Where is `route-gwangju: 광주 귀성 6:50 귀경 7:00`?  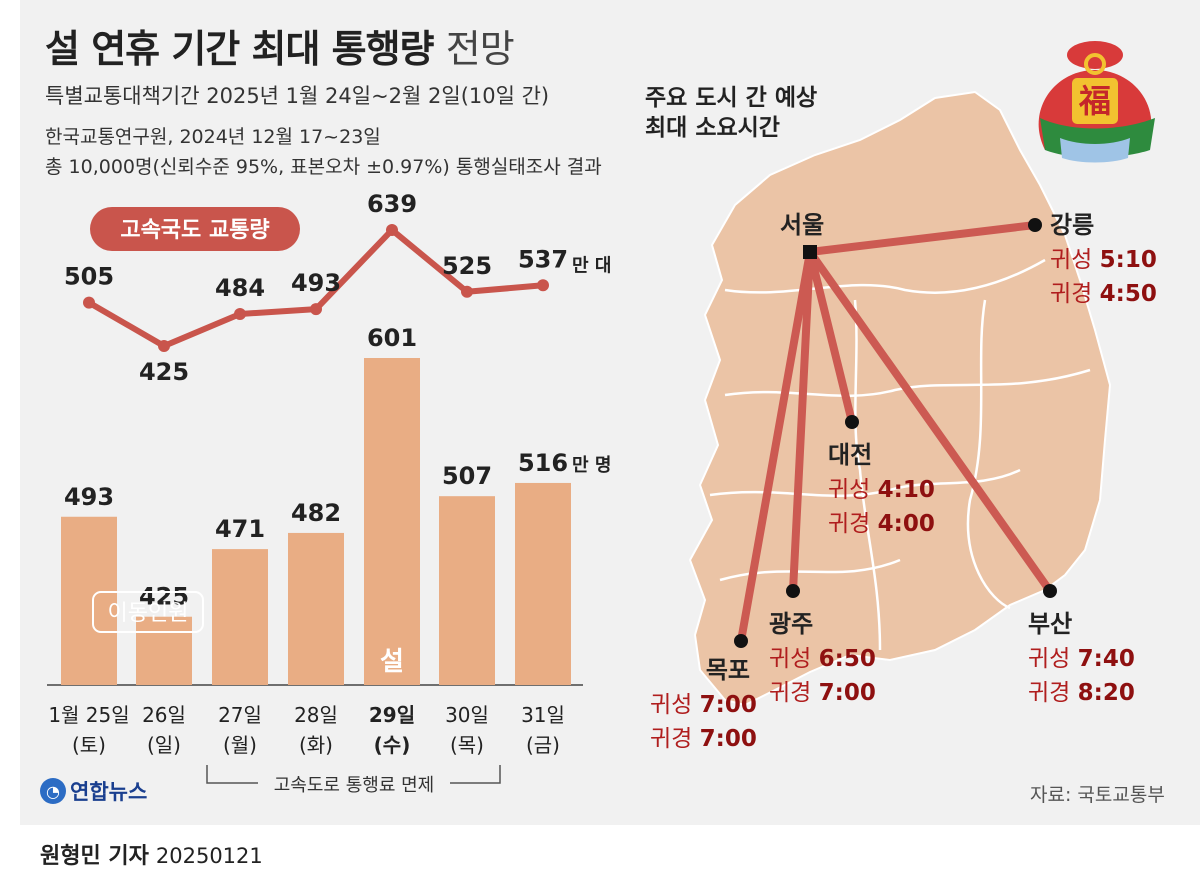 route-gwangju: 광주 귀성 6:50 귀경 7:00 is located at coordinates (822, 655).